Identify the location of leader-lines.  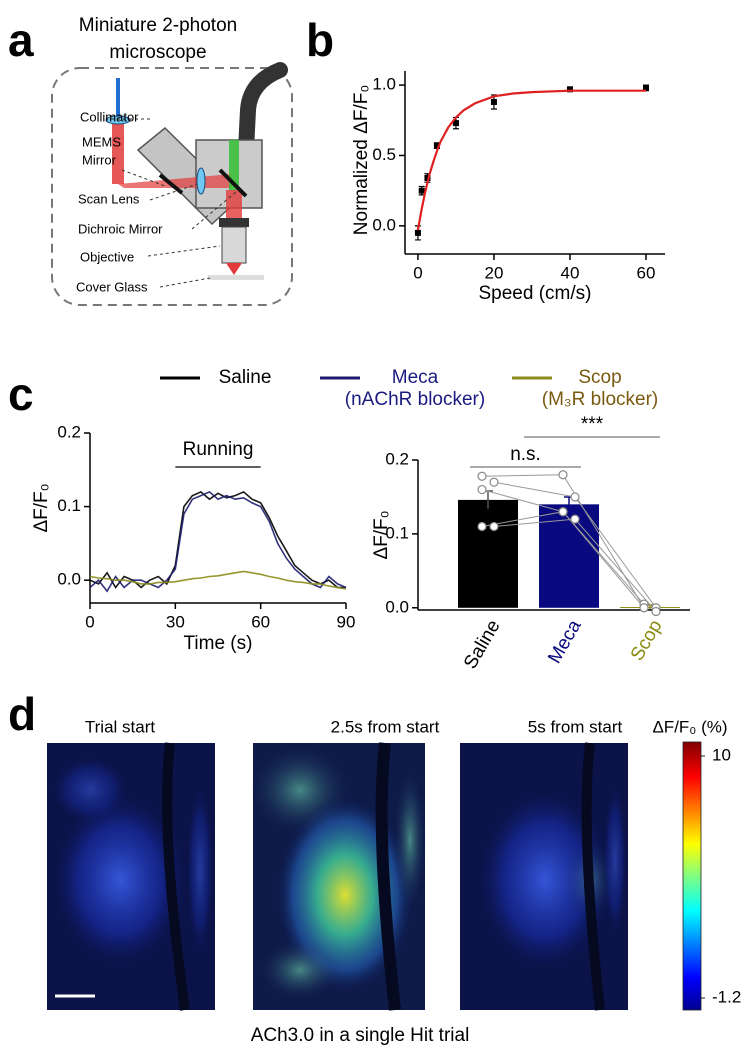
(171, 203).